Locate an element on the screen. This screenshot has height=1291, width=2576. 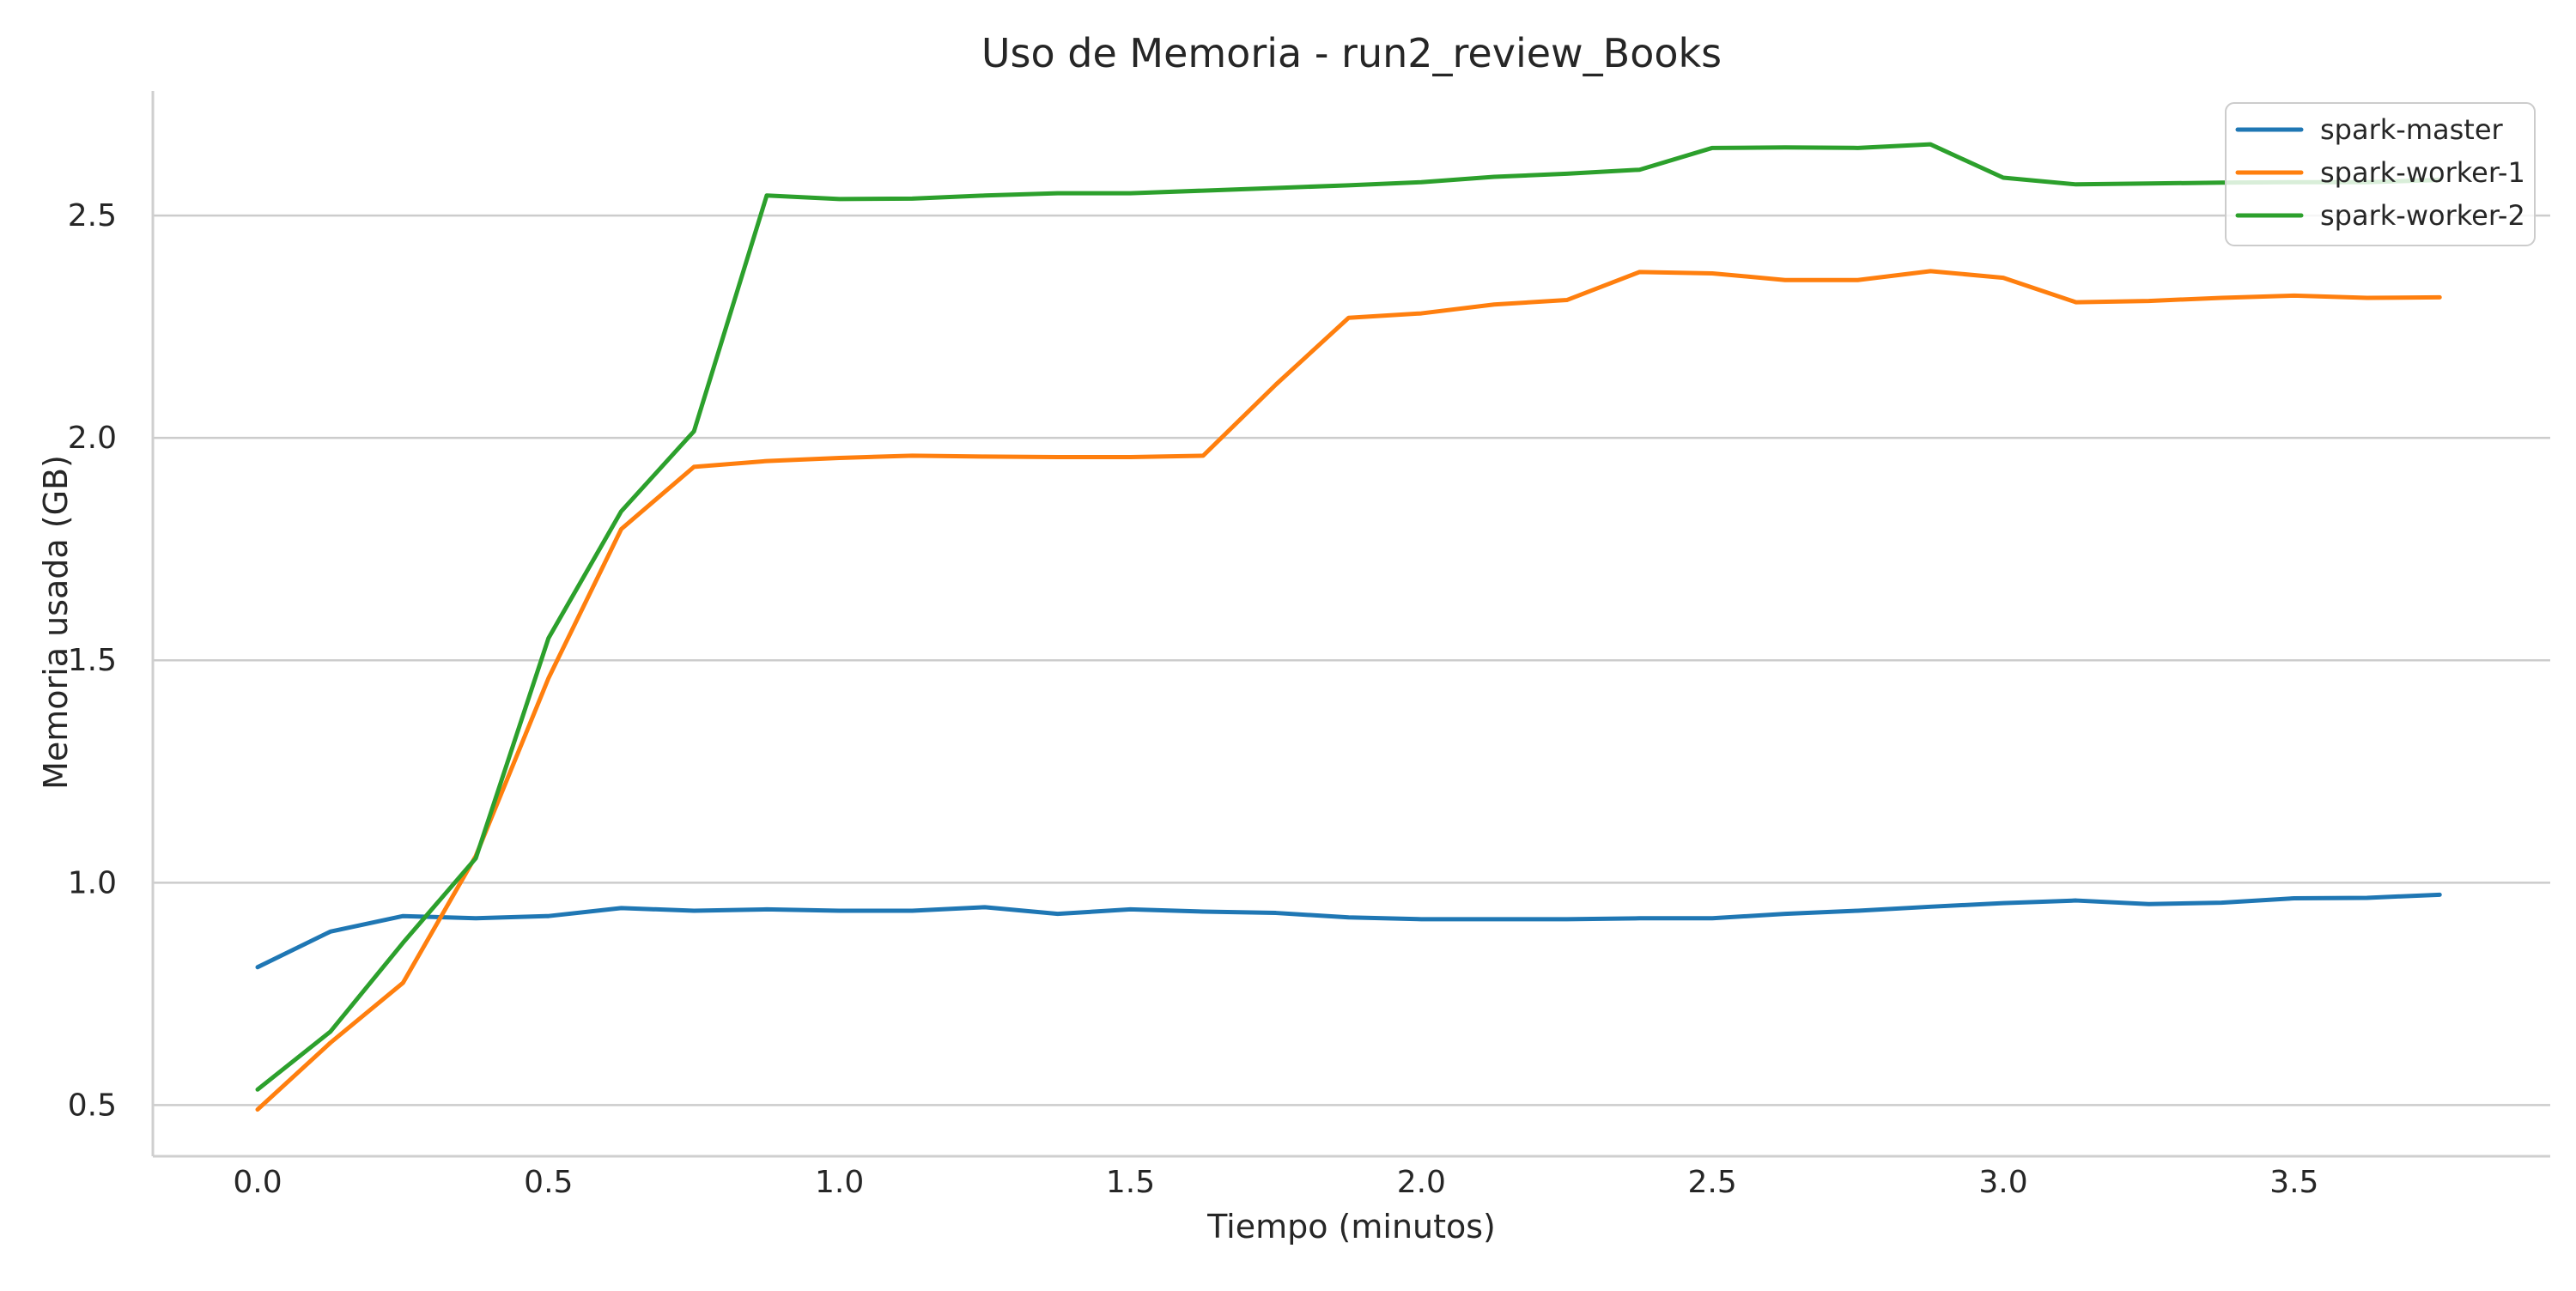
legend-label: spark-master is located at coordinates (2412, 130).